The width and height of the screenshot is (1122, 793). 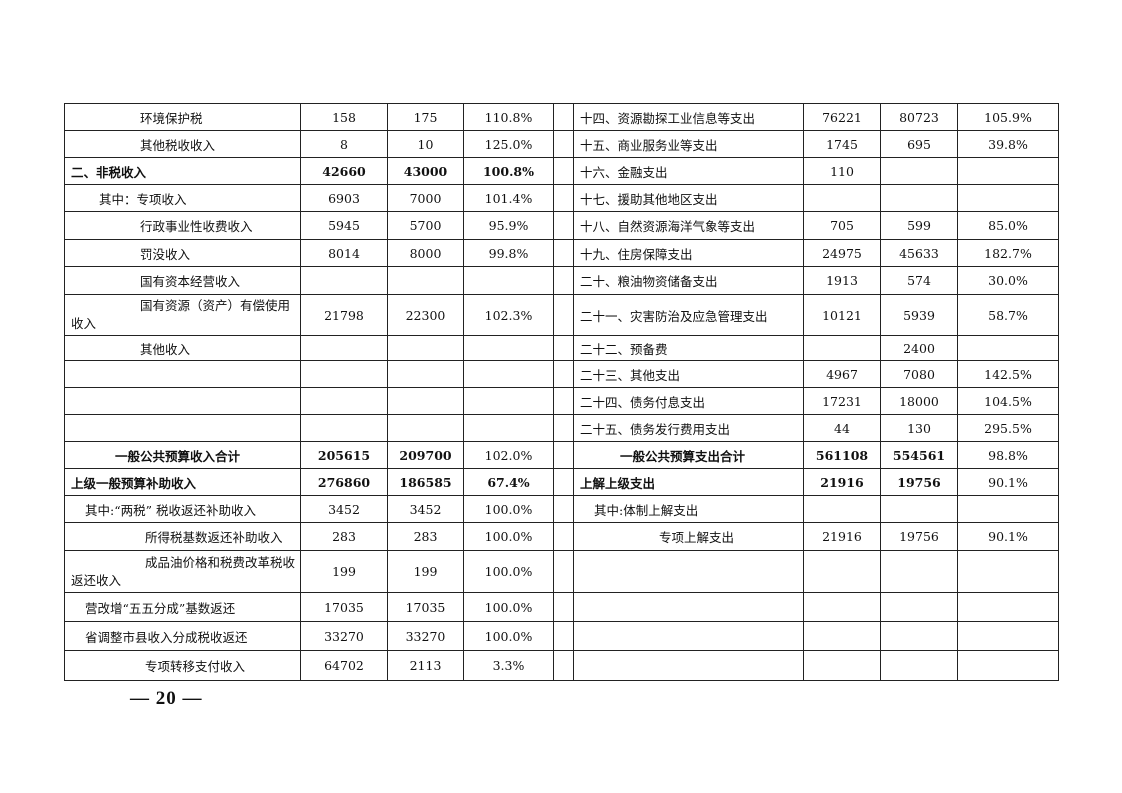 I want to click on table-row: 二、非税收入 42660 43000 100.8% 十六、金融支出 110, so click(x=561, y=171).